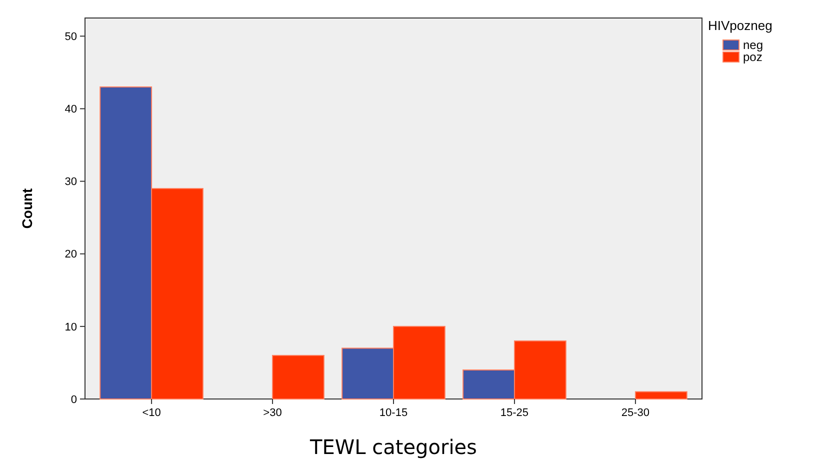  What do you see at coordinates (514, 413) in the screenshot?
I see `x-tick-label: 15-25` at bounding box center [514, 413].